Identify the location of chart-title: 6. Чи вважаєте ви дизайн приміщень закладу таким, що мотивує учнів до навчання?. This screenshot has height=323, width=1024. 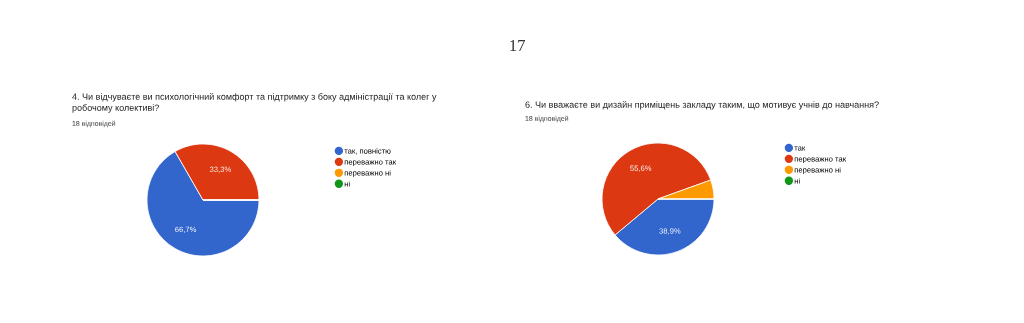
(702, 105).